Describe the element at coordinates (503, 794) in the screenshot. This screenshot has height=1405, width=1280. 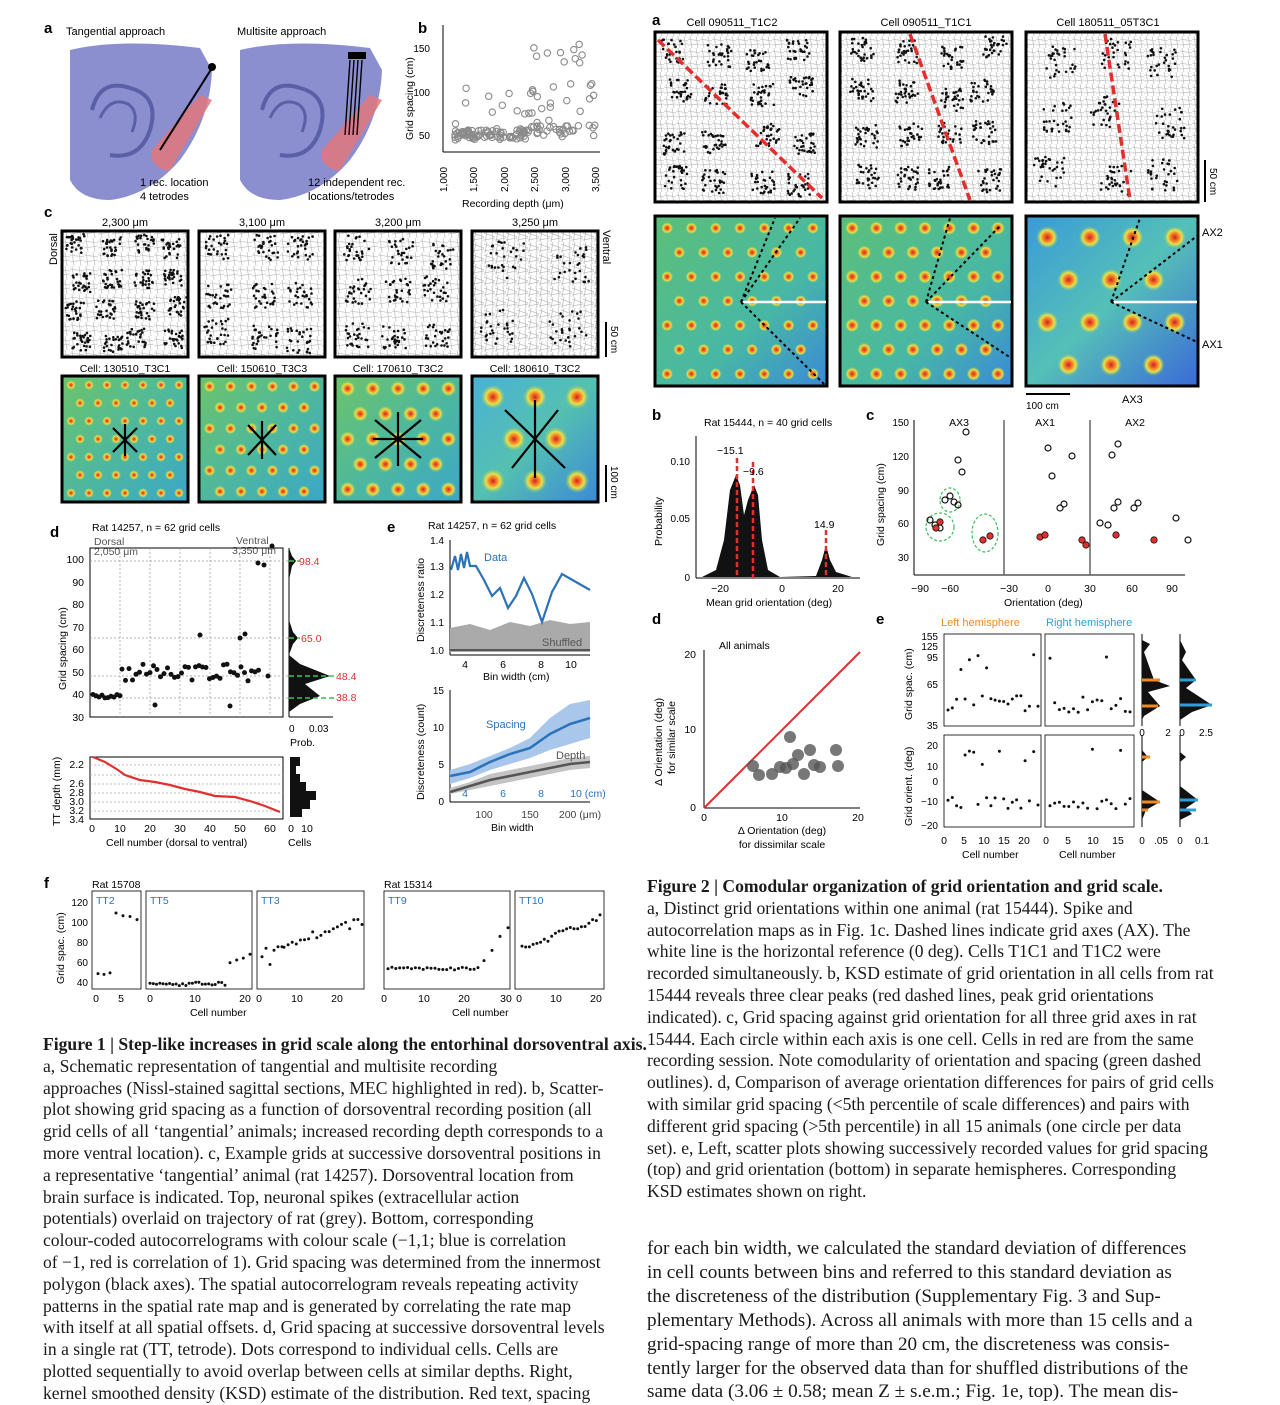
I see `fig1-e-xtick2-cm-6: 6` at that location.